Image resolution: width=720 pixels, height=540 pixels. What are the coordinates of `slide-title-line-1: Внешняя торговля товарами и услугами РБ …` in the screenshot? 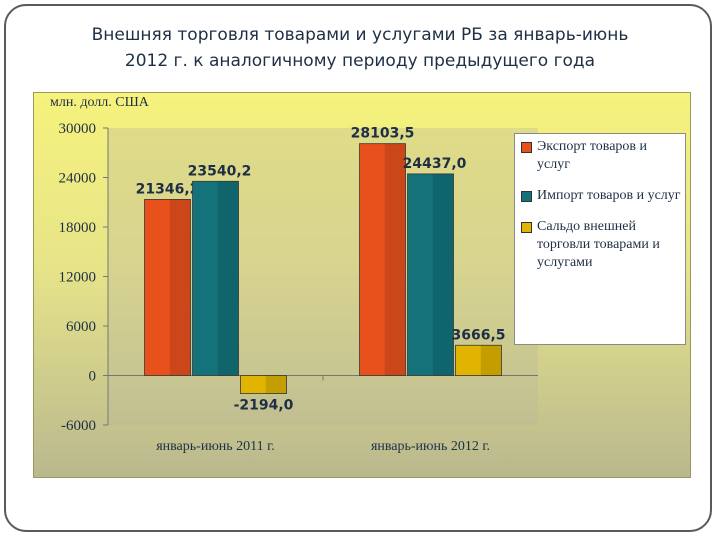 It's located at (360, 35).